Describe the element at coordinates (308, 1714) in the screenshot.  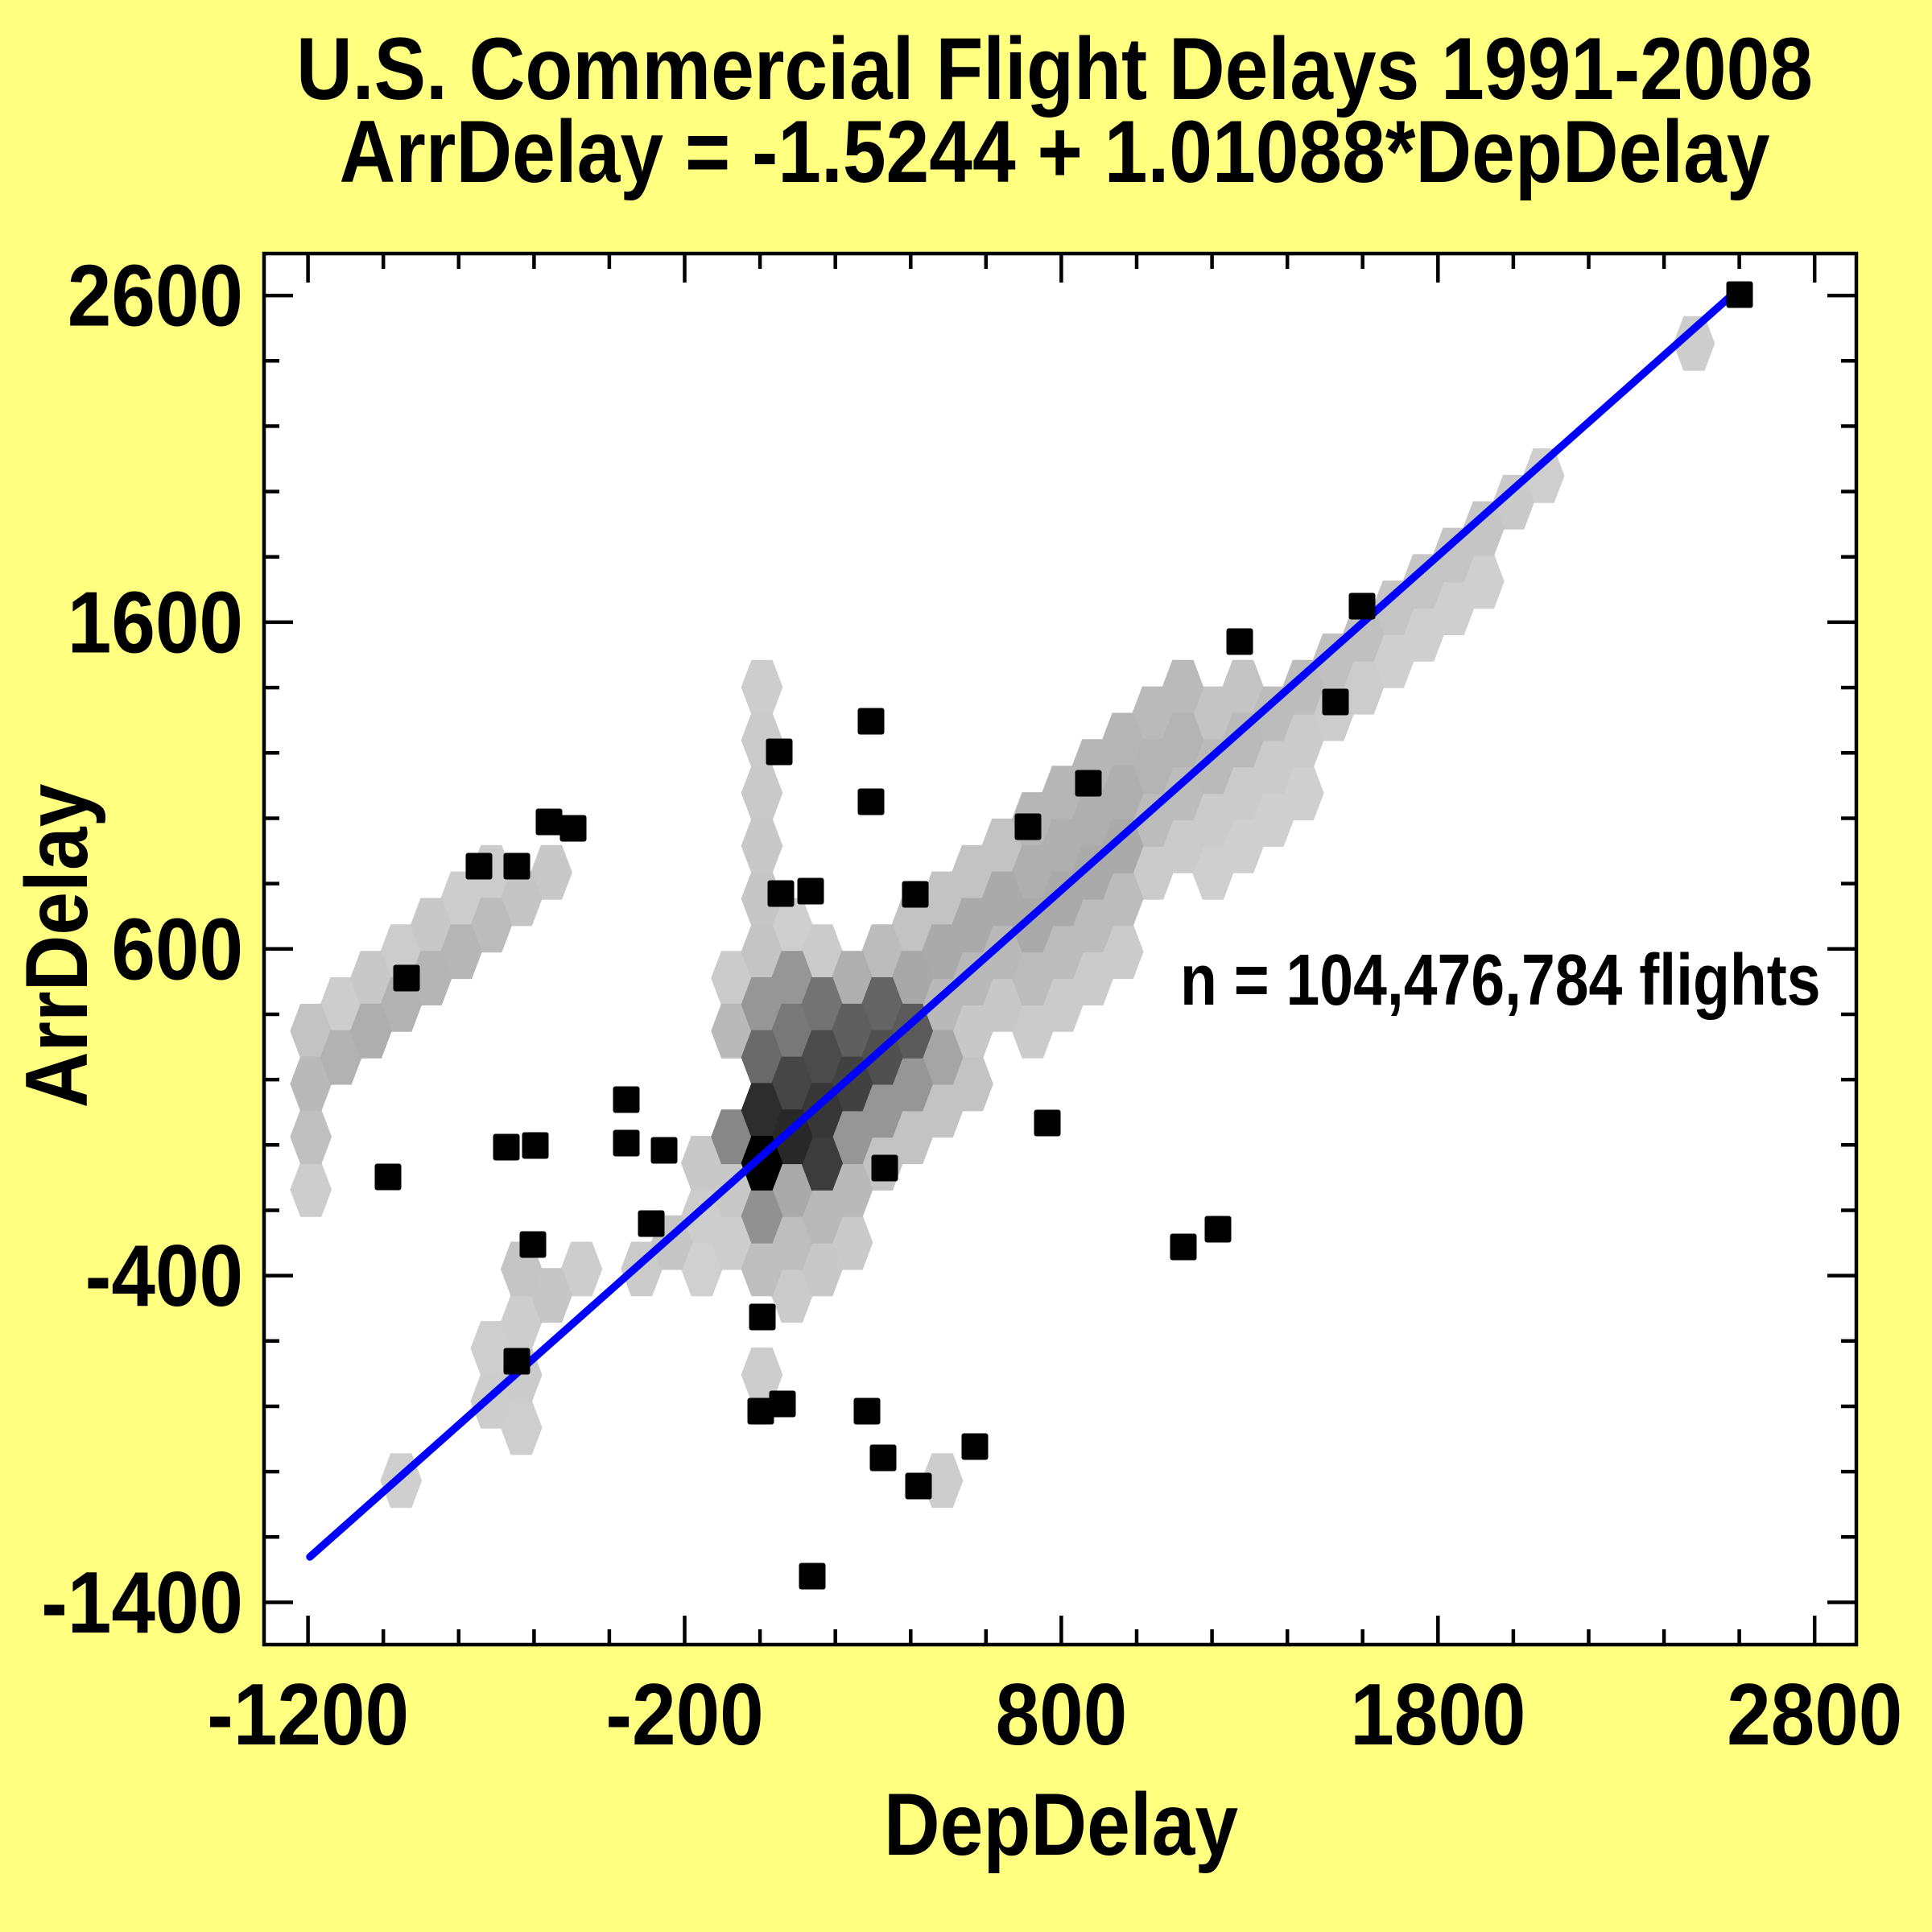
I see `svg-text: -1200` at that location.